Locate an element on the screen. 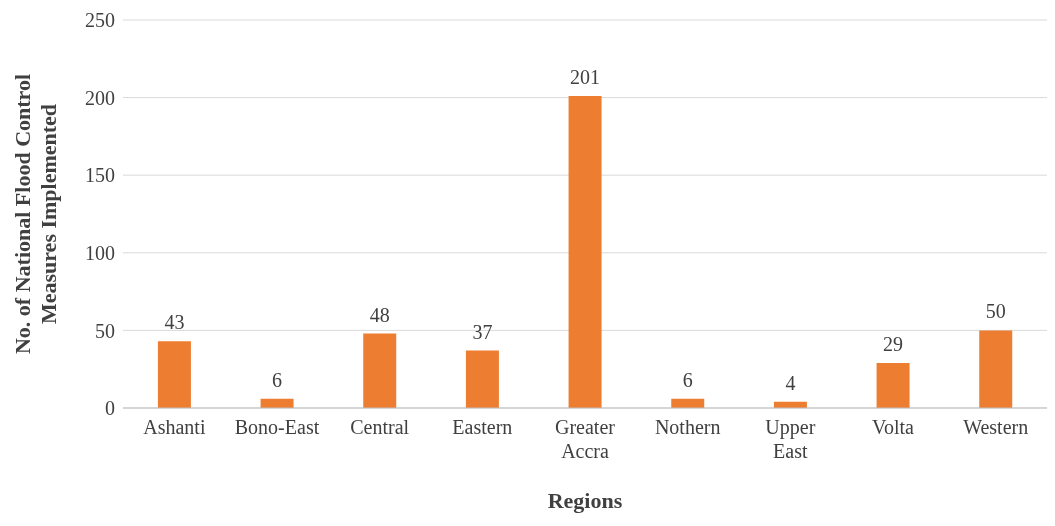 The height and width of the screenshot is (526, 1055). x-tick-label: Ashanti is located at coordinates (174, 427).